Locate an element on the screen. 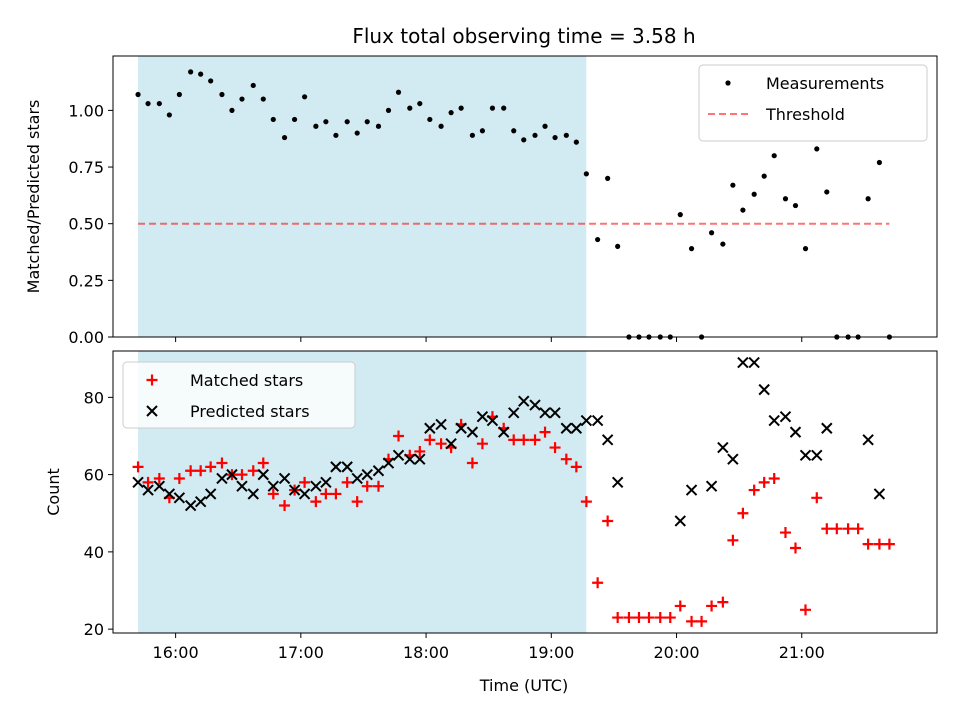  legend: Matched stars Predicted stars is located at coordinates (239, 395).